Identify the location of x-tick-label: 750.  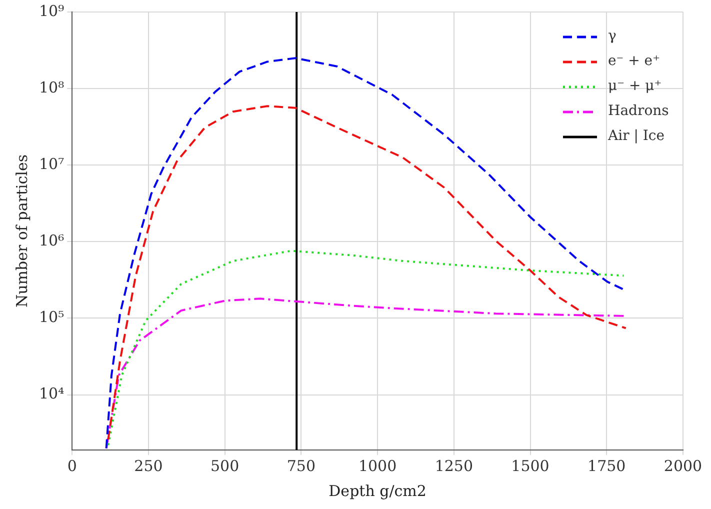
(301, 465).